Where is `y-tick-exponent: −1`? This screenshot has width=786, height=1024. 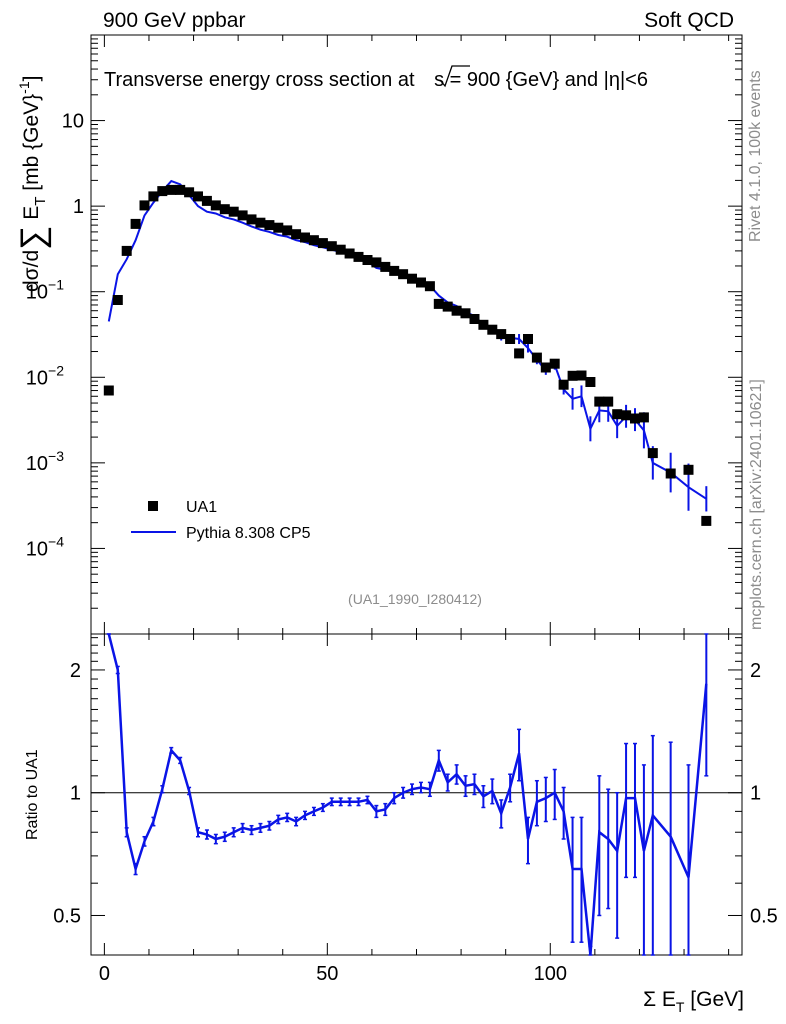
y-tick-exponent: −1 is located at coordinates (56, 285).